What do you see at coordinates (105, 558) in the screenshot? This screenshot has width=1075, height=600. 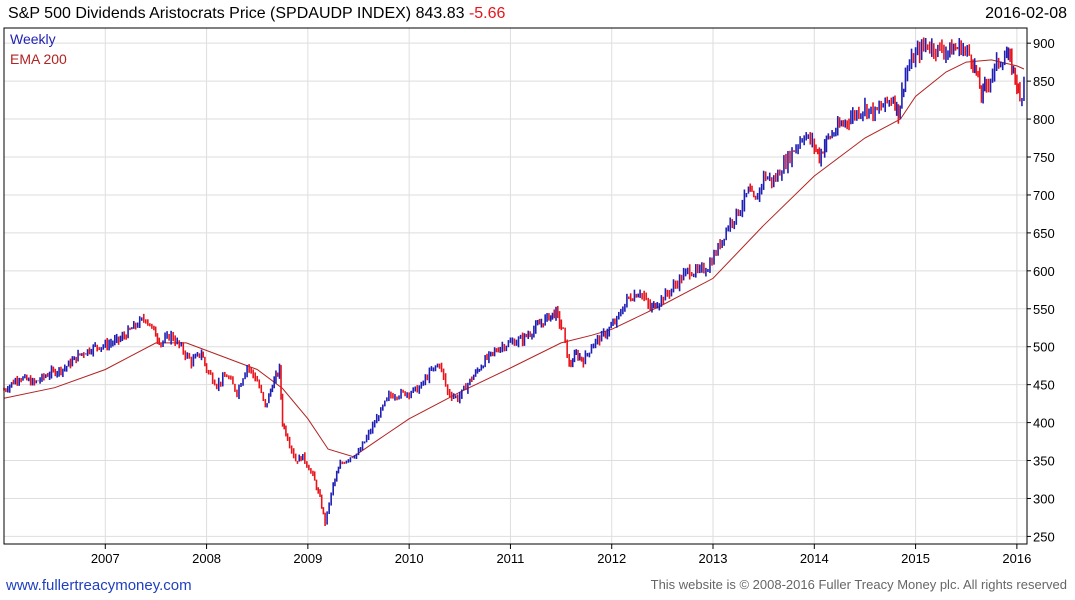 I see `x-tick-label: 2007` at bounding box center [105, 558].